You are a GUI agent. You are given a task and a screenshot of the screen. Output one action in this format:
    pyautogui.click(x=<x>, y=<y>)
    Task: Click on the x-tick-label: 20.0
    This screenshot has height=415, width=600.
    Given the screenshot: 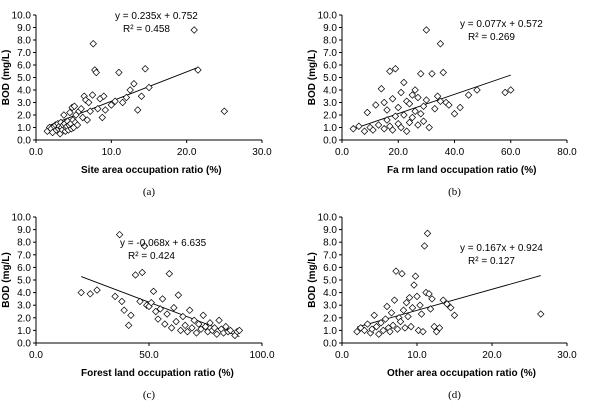 What is the action you would take?
    pyautogui.click(x=399, y=152)
    